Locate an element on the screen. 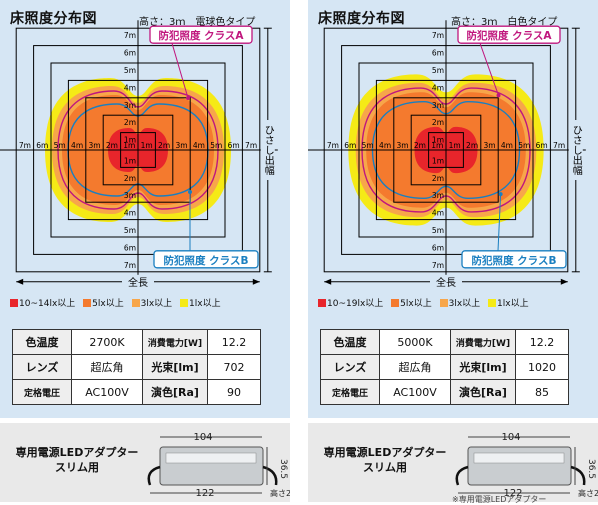 This screenshot has height=505, width=598. adapter-box: 専用電源LEDアダプター スリム用 104 36.5 122 高さ27 is located at coordinates (453, 462).